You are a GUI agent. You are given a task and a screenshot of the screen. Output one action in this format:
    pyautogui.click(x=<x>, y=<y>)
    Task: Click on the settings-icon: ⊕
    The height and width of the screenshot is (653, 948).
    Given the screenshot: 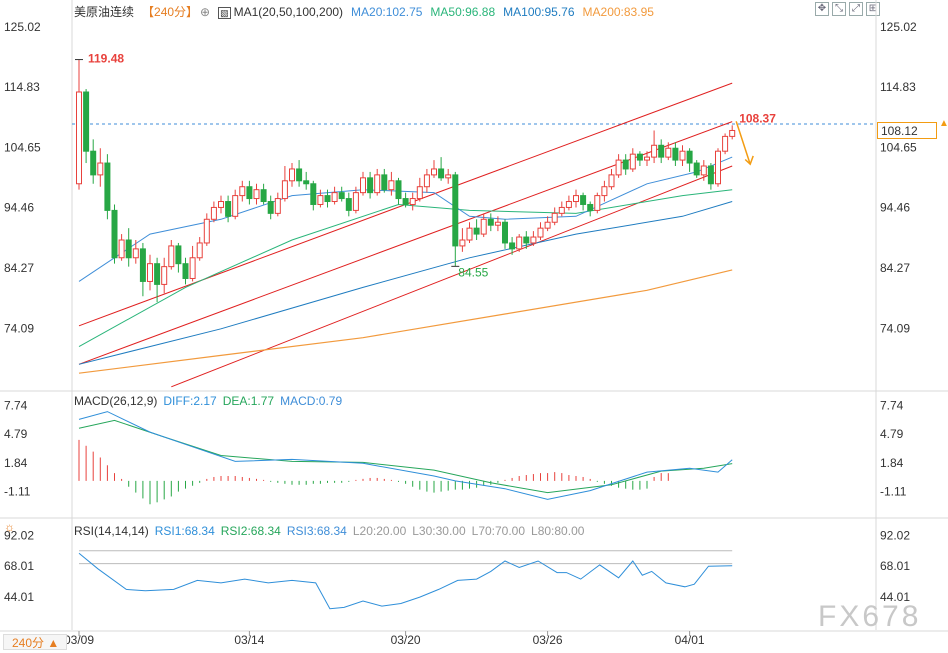 What is the action you would take?
    pyautogui.click(x=205, y=12)
    